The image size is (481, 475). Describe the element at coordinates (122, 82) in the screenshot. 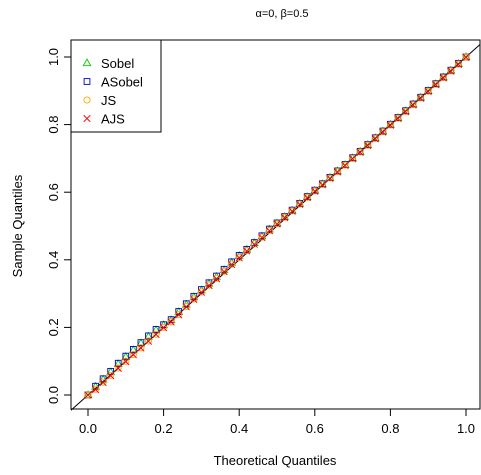

I see `legend-label-asobel: ASobel` at that location.